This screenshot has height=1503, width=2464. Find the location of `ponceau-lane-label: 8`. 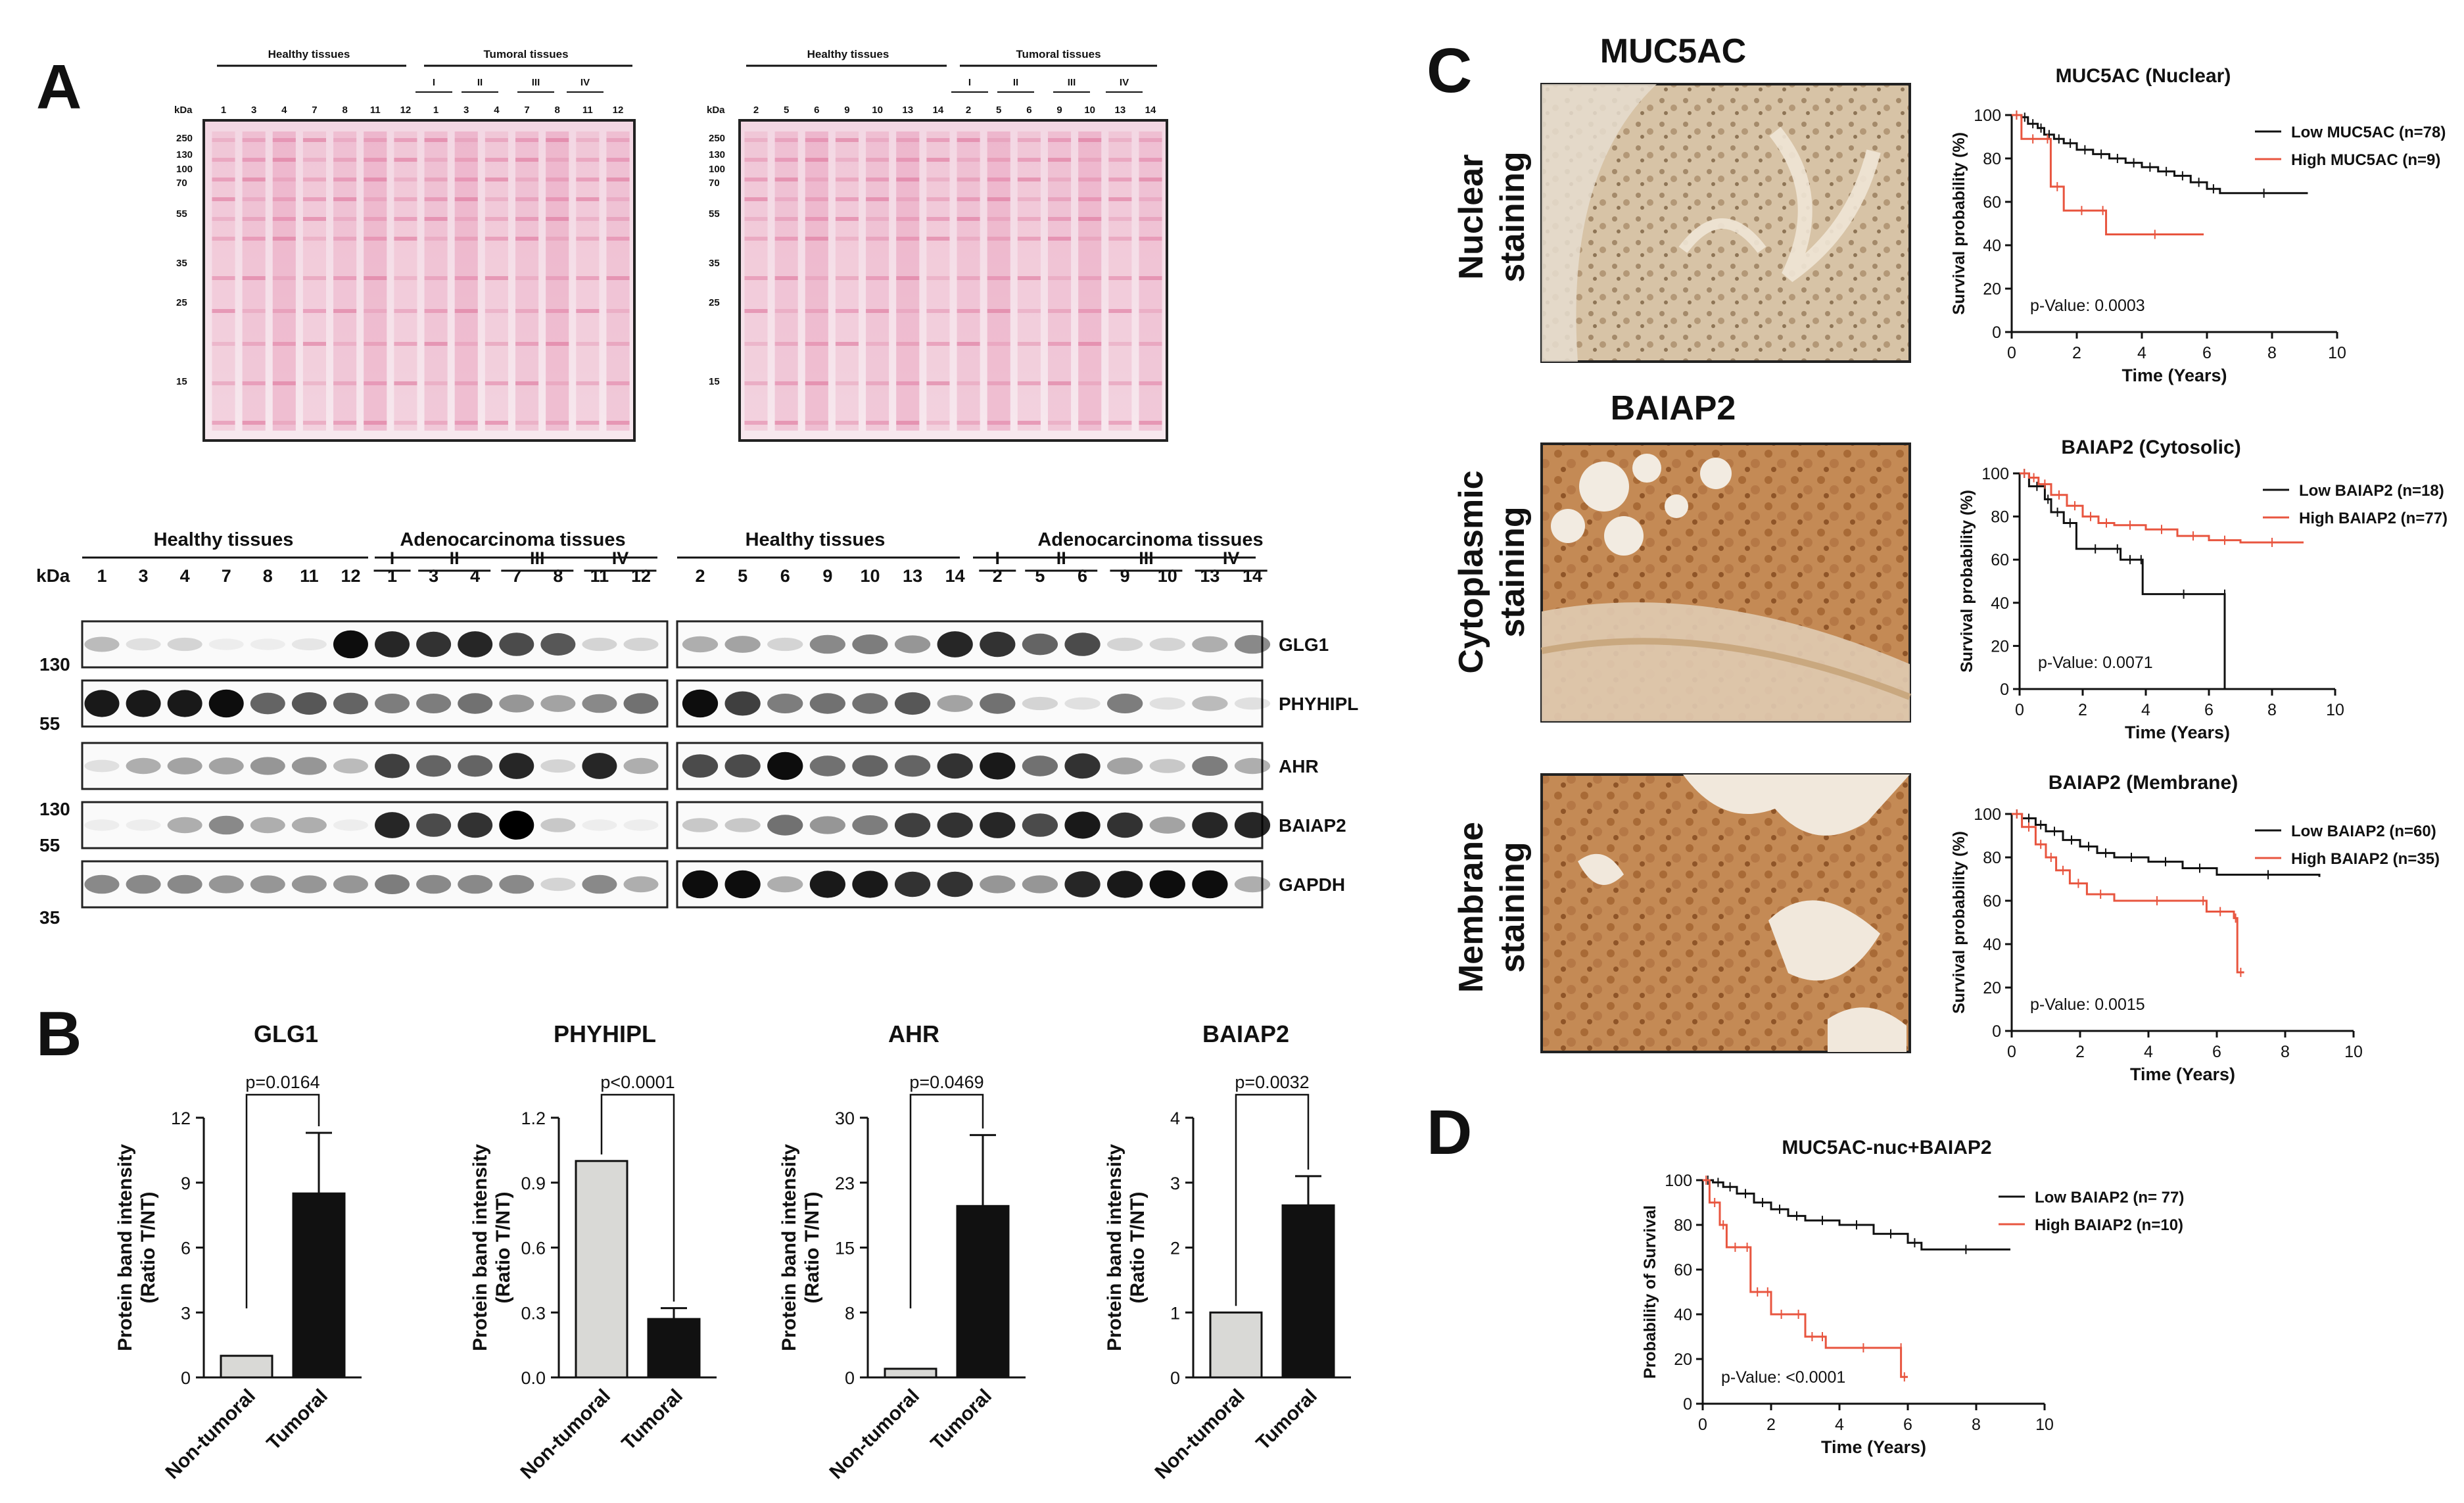

ponceau-lane-label: 8 is located at coordinates (344, 110).